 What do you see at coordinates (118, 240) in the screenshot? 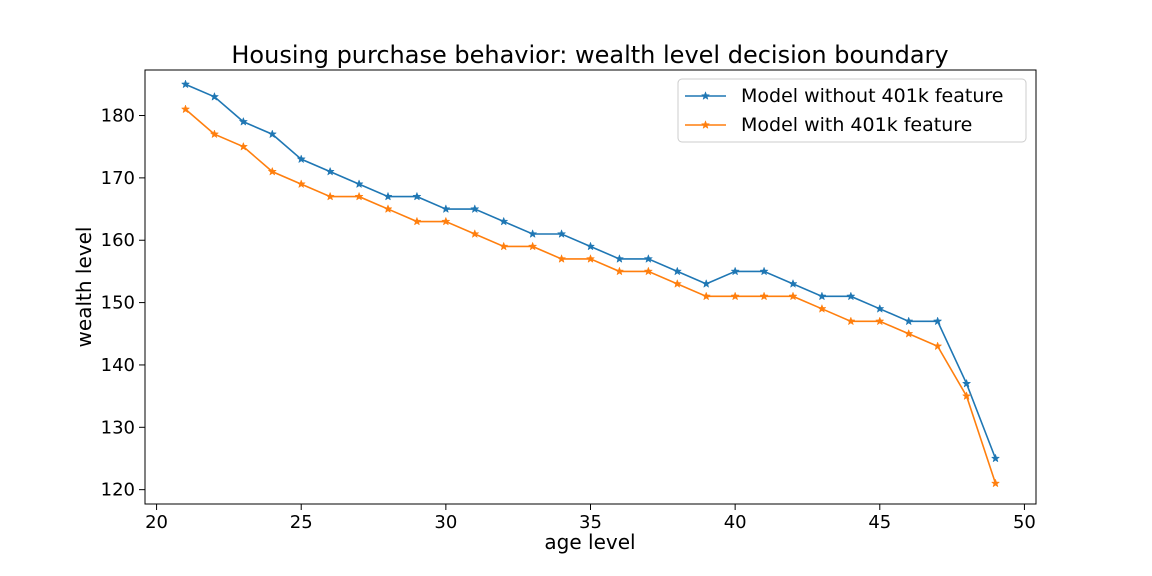
I see `y-tick-label: 160` at bounding box center [118, 240].